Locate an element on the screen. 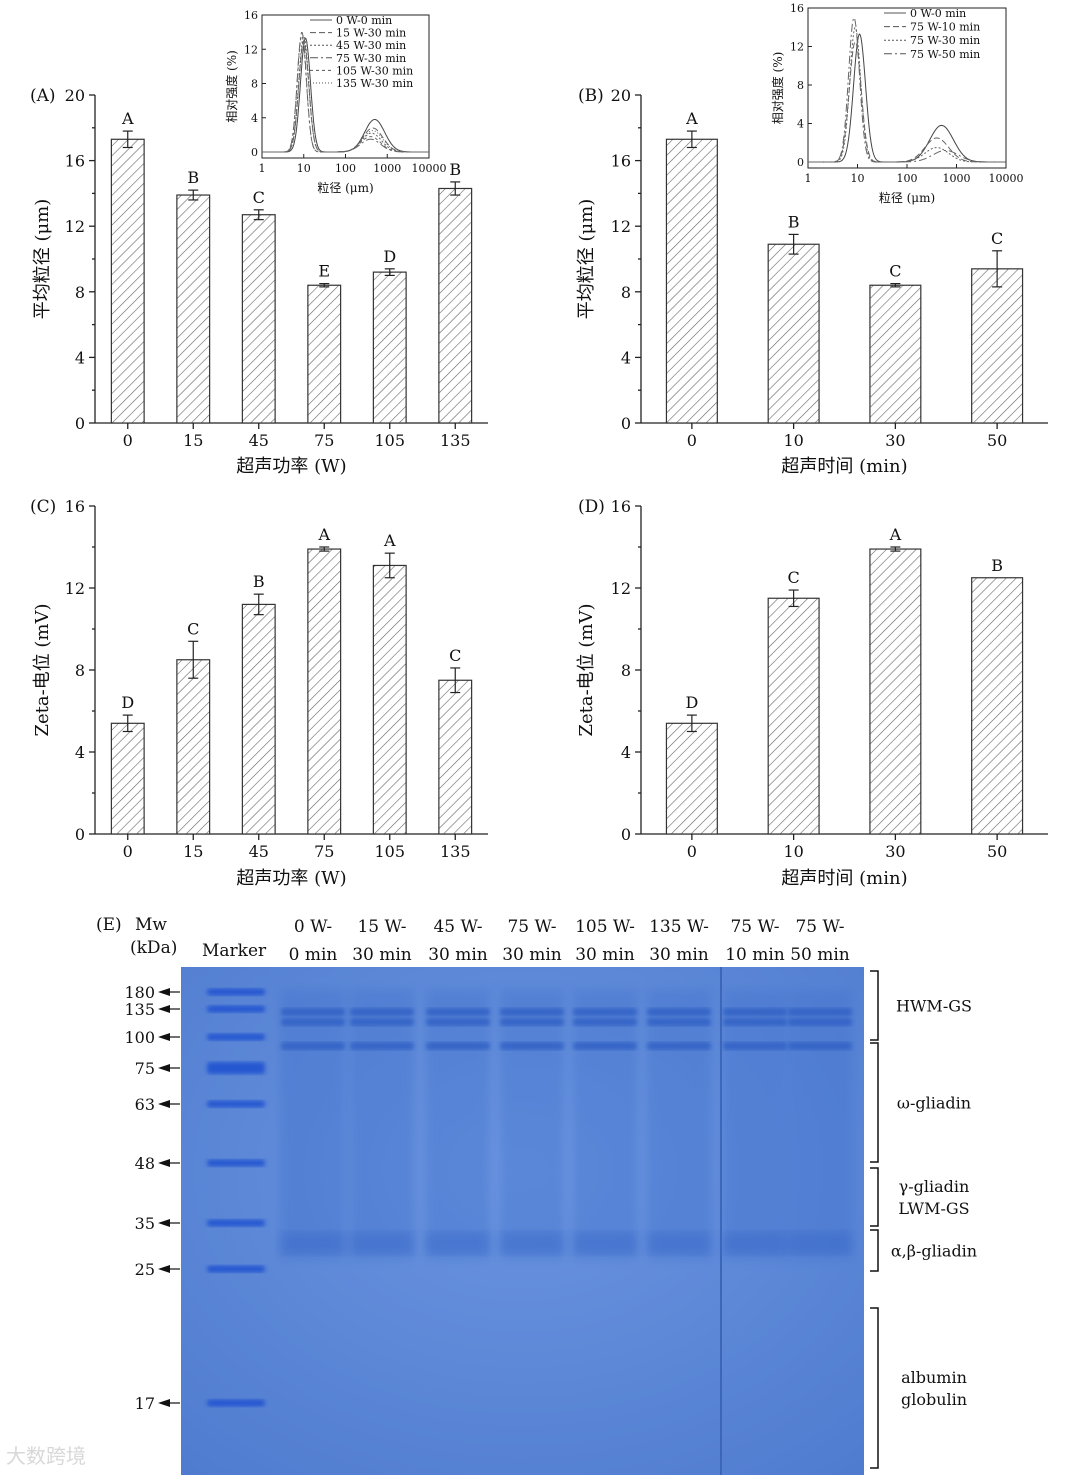  group-label: globulin is located at coordinates (934, 1399).